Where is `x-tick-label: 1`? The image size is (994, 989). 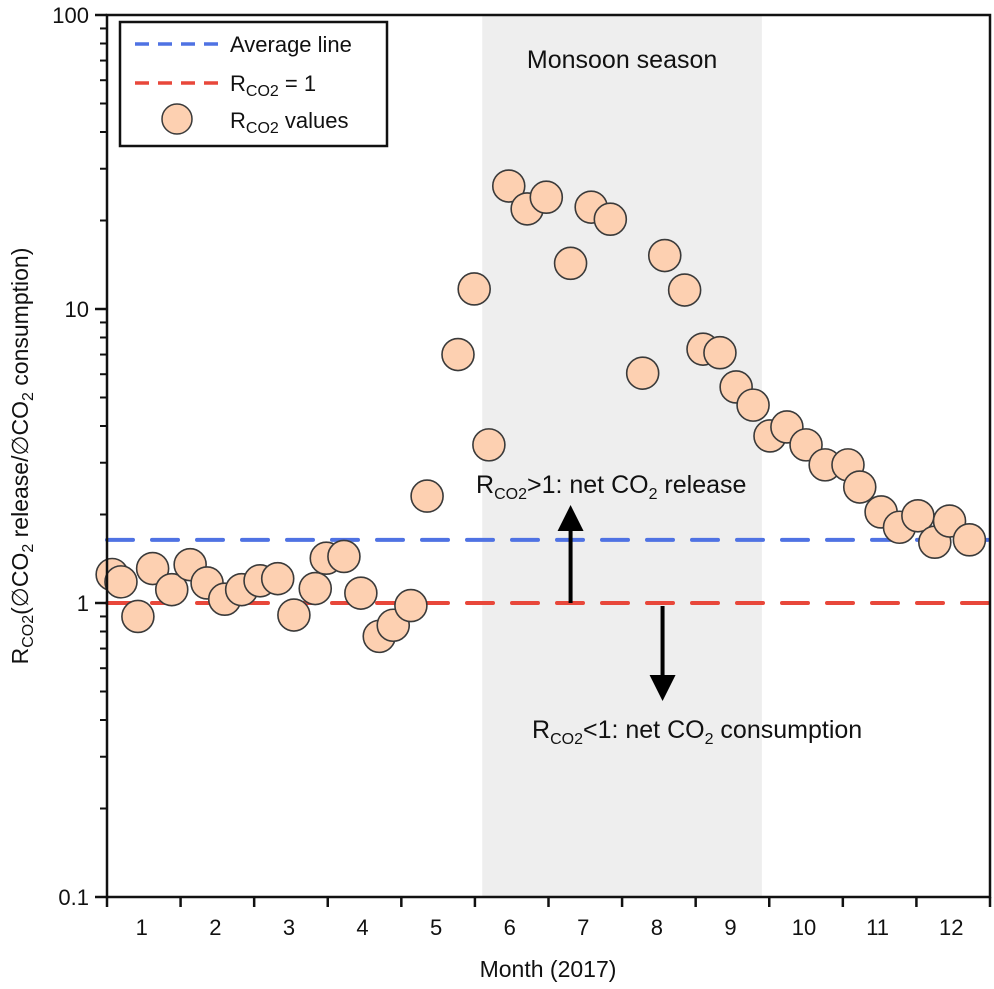
x-tick-label: 1 is located at coordinates (142, 927).